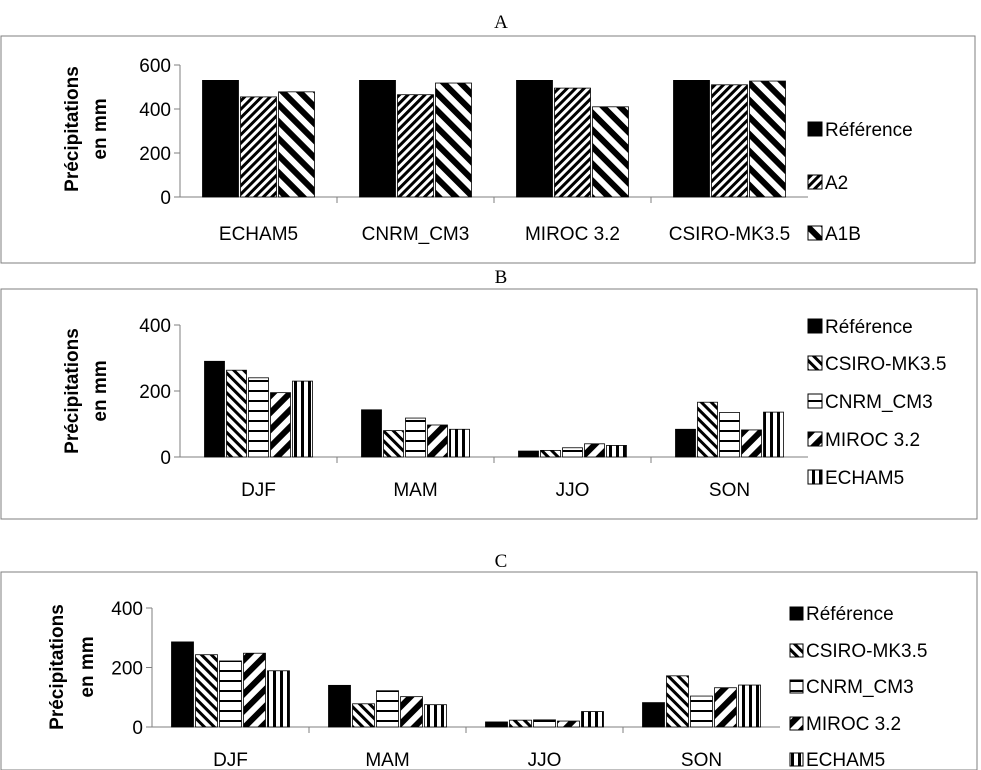 This screenshot has height=770, width=981. I want to click on x-tick-label: CSIRO-MK3.5, so click(729, 234).